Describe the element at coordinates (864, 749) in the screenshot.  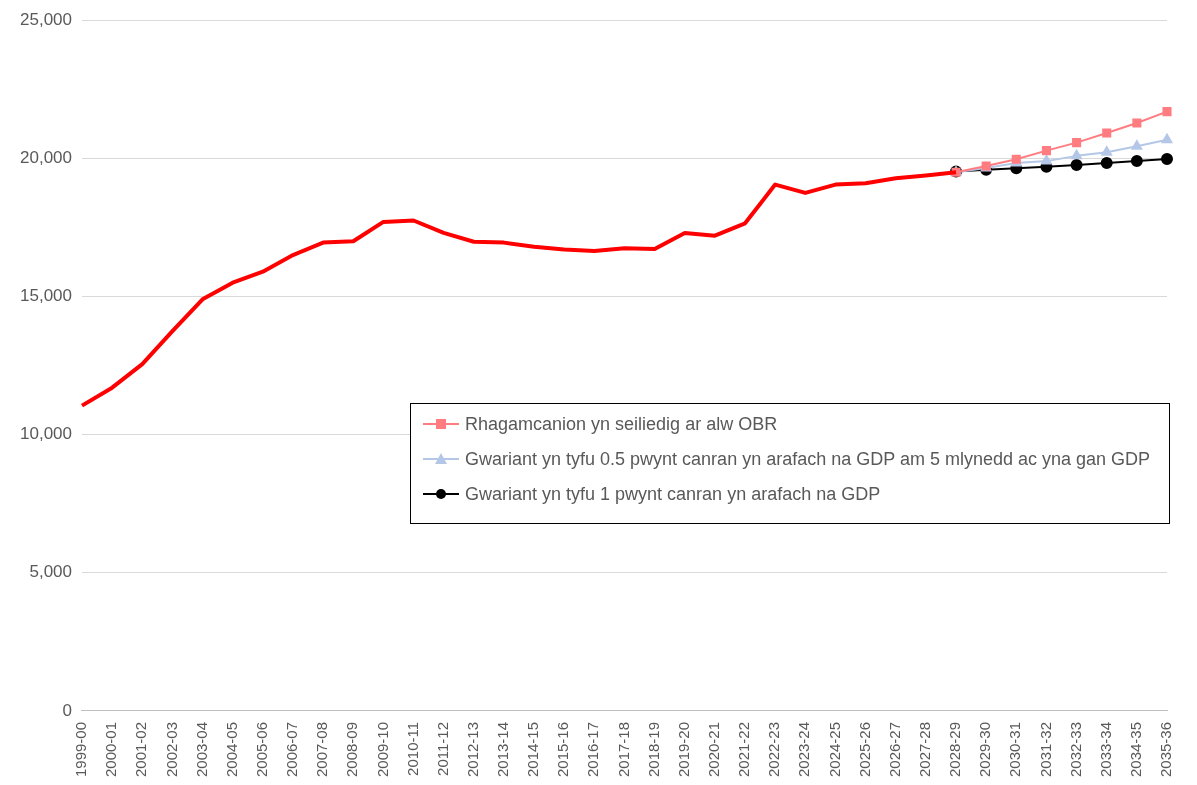
I see `x-tick-label: 2025-26` at that location.